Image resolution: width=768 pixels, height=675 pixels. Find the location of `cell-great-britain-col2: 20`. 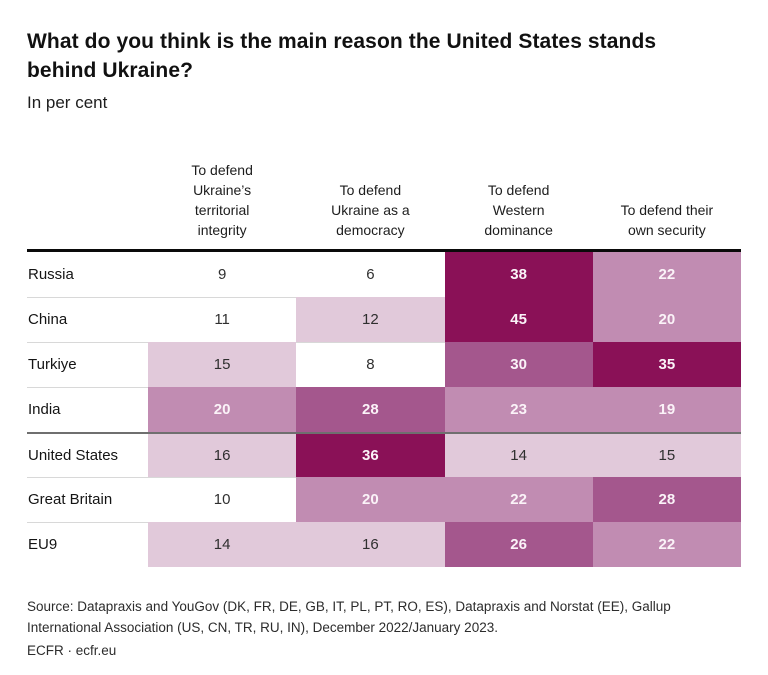

cell-great-britain-col2: 20 is located at coordinates (370, 499).